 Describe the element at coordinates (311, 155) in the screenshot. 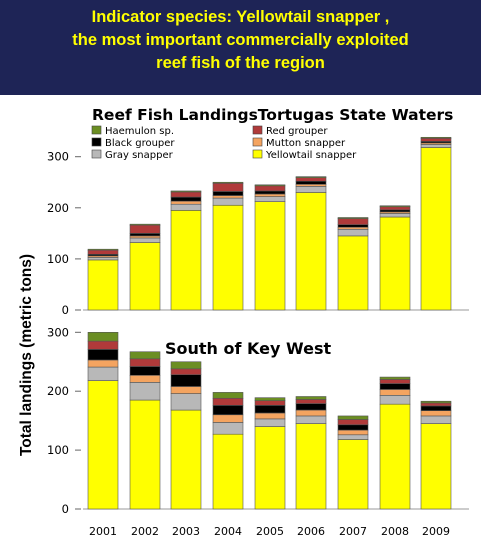

I see `legend-entry-yellowtail-snapper: Yellowtail snapper` at that location.